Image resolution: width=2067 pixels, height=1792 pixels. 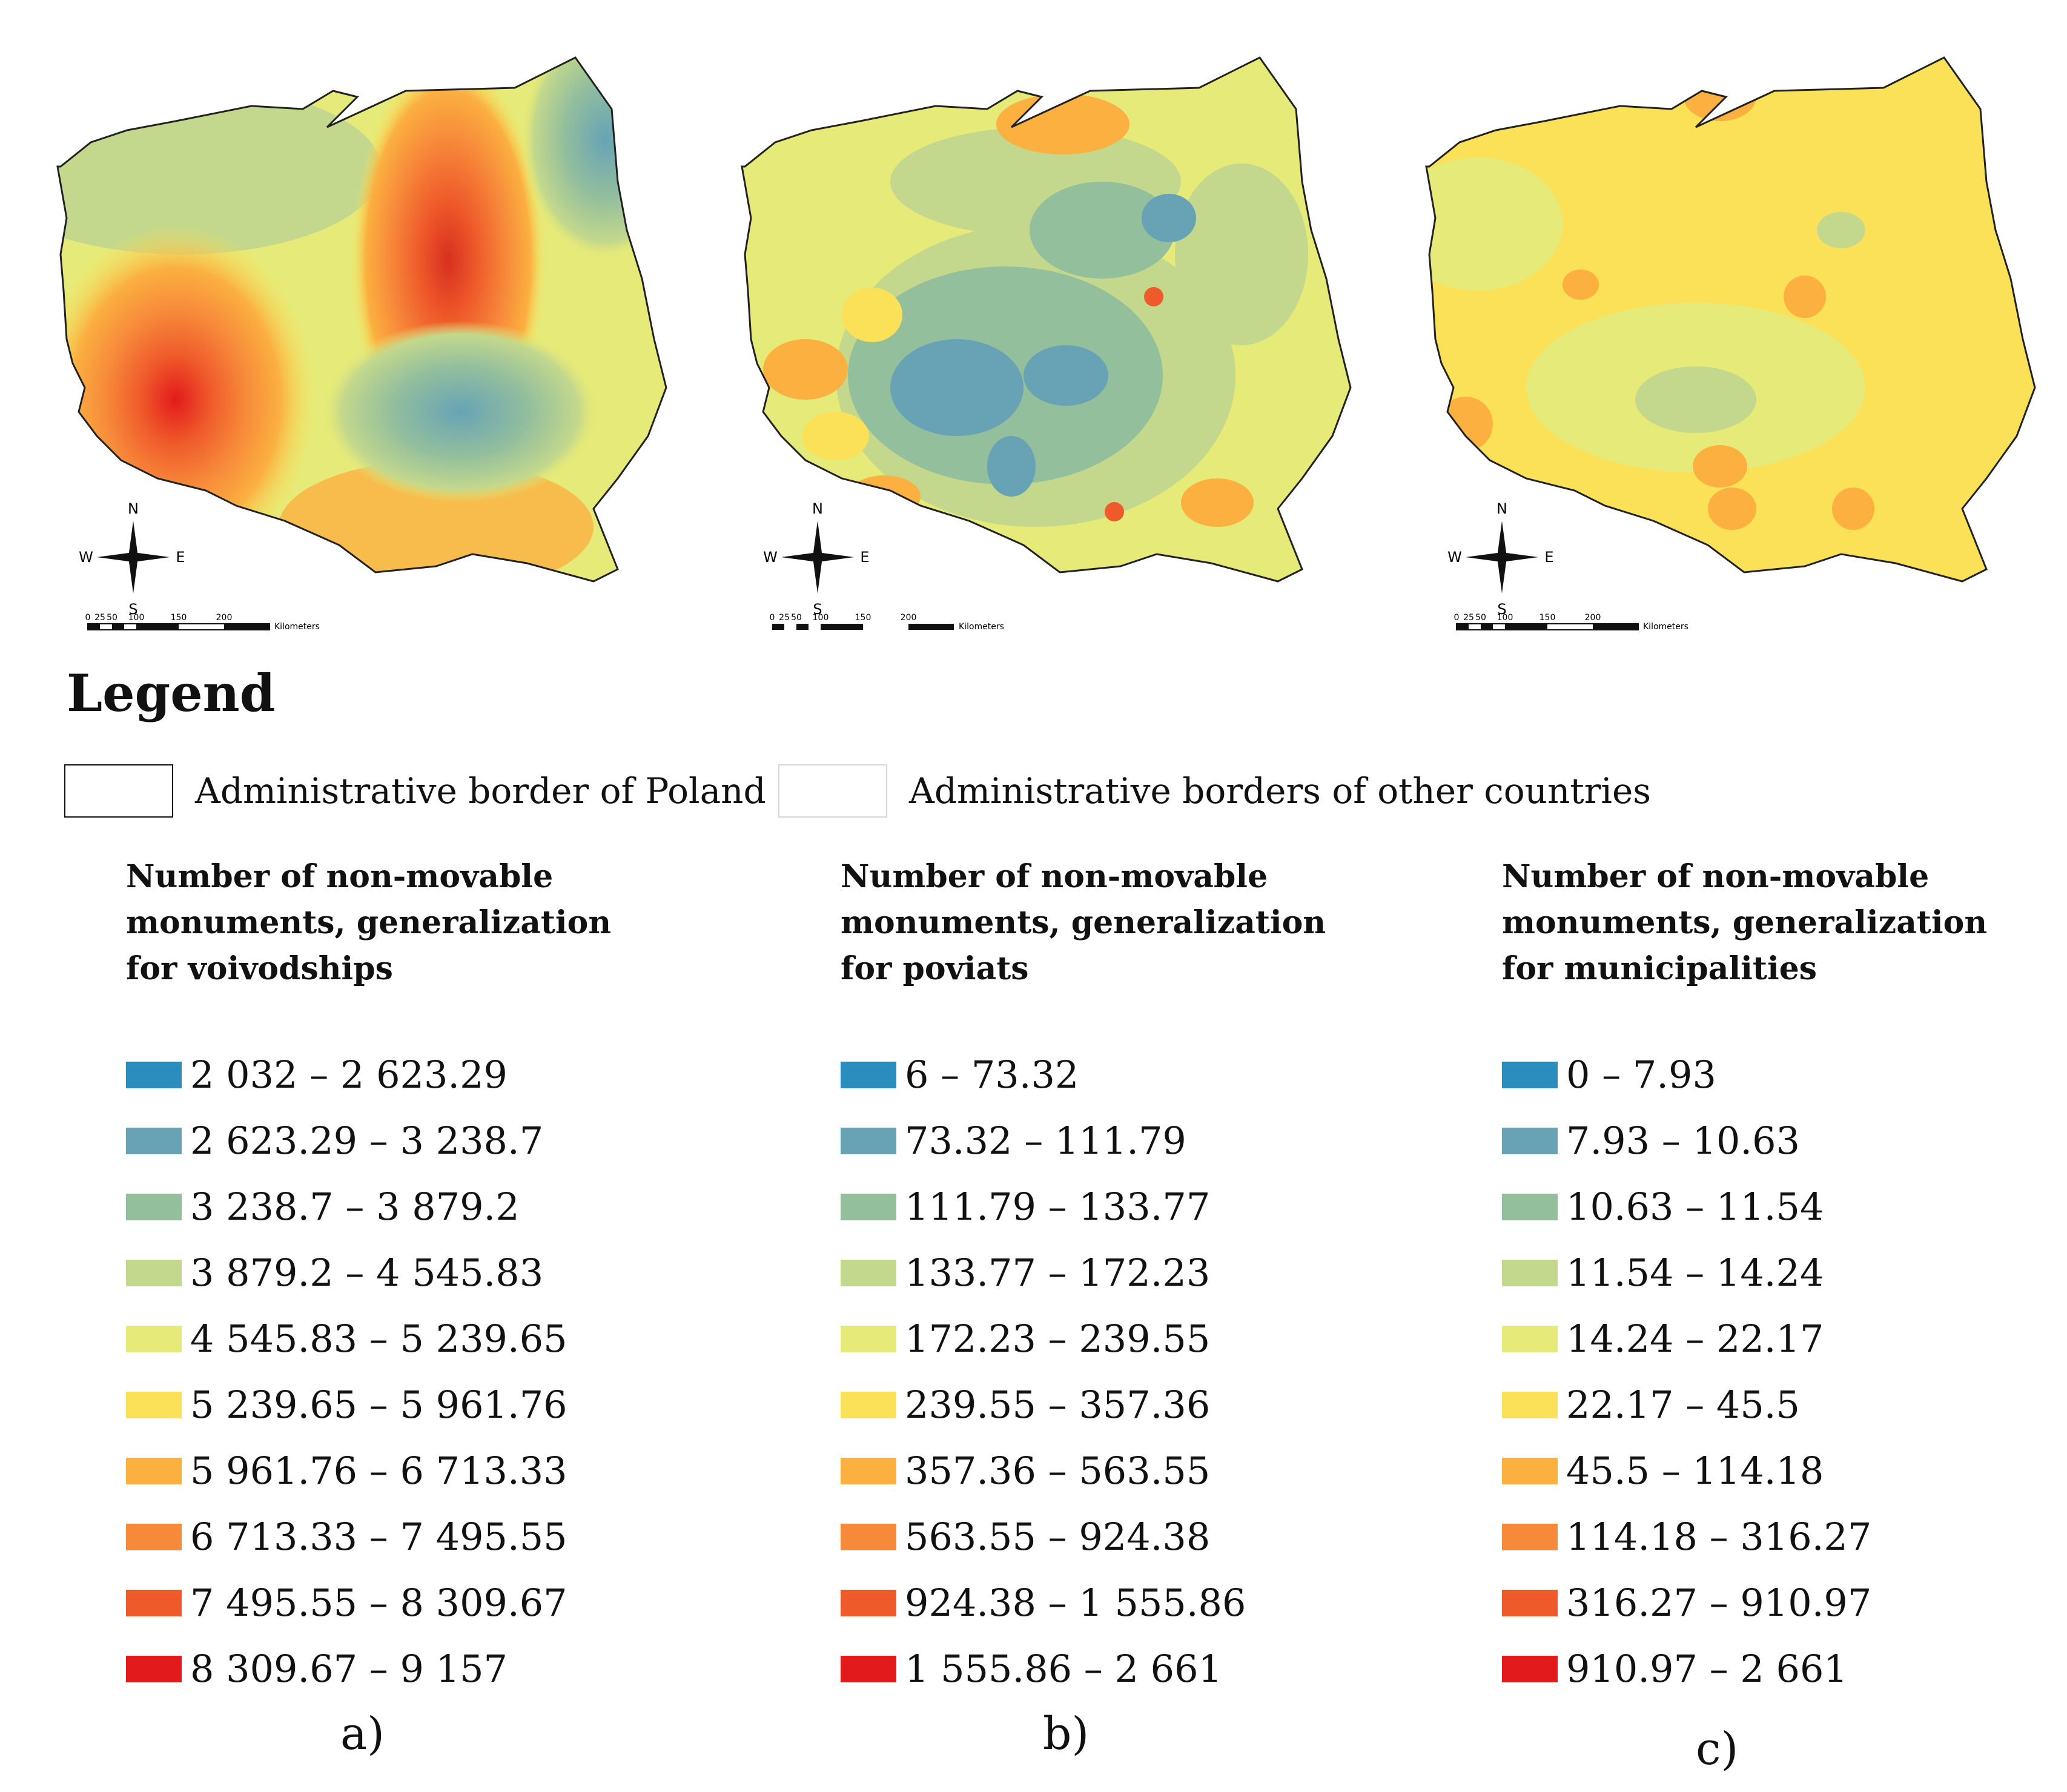 I want to click on legend-item-label: 10.63 – 11.54, so click(x=1695, y=1207).